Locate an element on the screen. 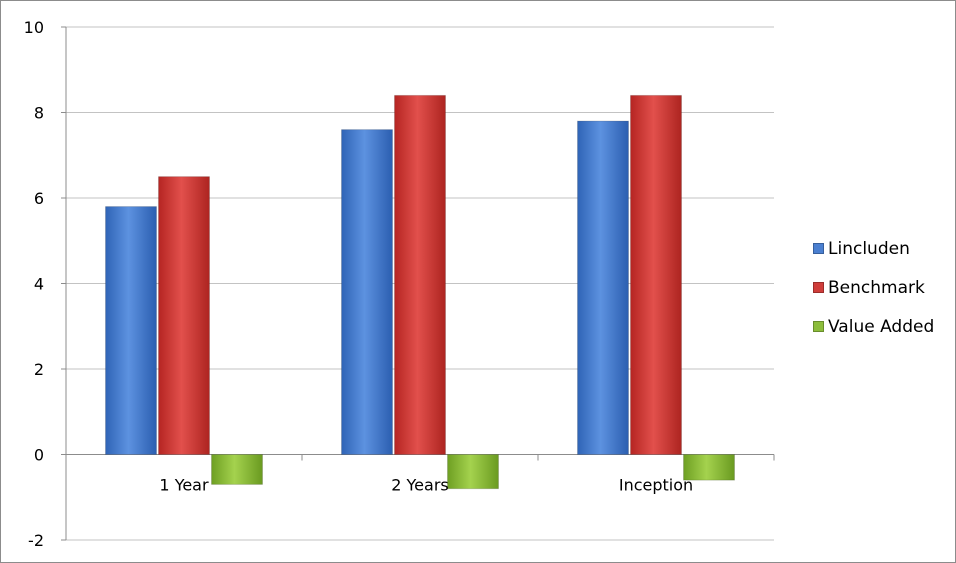 The image size is (956, 563). x-tick-label: 1 Year is located at coordinates (184, 485).